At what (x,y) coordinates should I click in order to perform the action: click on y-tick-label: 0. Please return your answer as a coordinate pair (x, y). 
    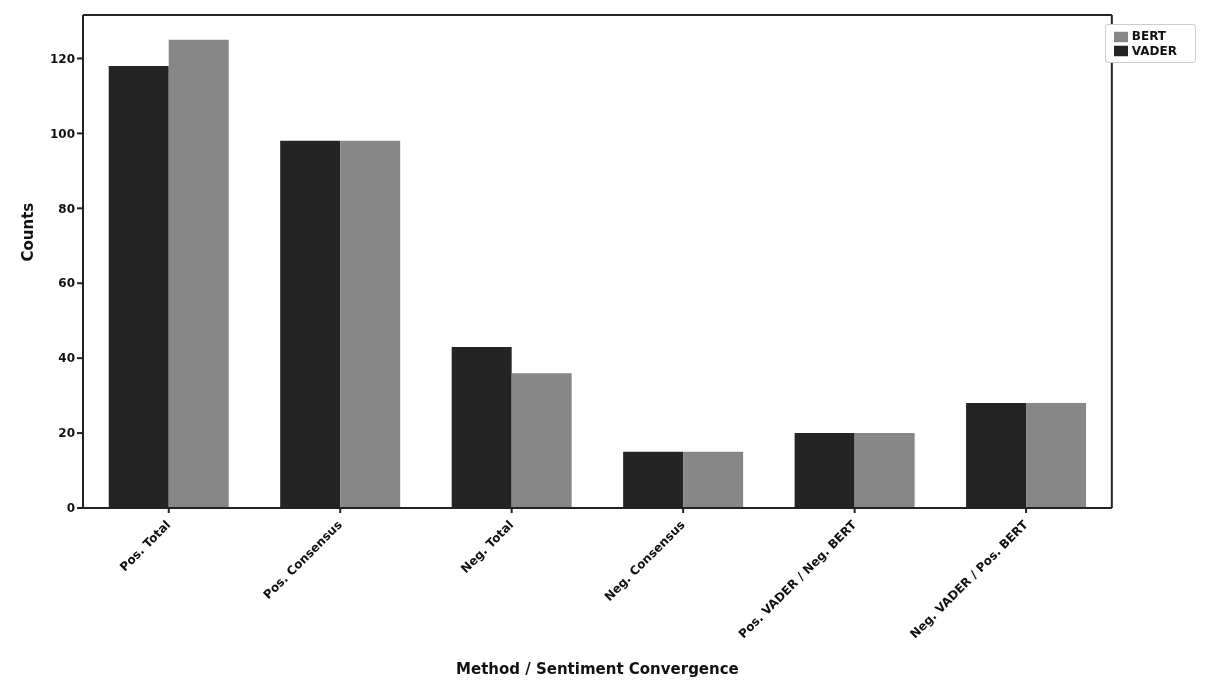
    Looking at the image, I should click on (70, 508).